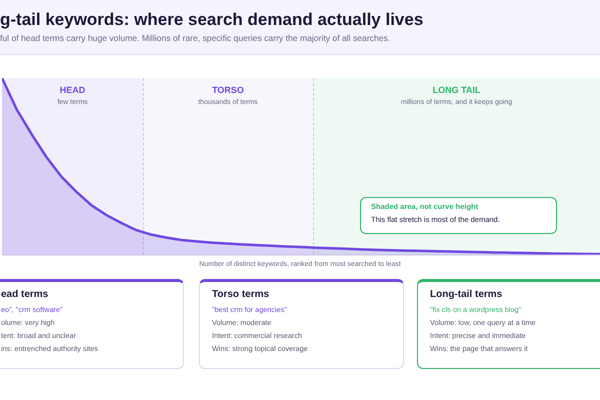 This screenshot has width=600, height=400. What do you see at coordinates (25, 294) in the screenshot?
I see `text: ead terms` at bounding box center [25, 294].